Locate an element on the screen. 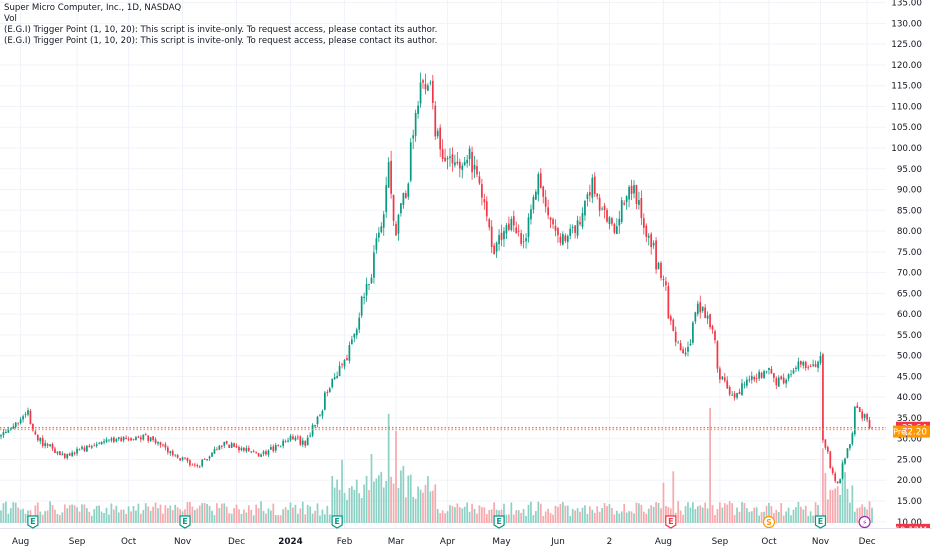 This screenshot has width=932, height=550. event-split-marker: S is located at coordinates (769, 522).